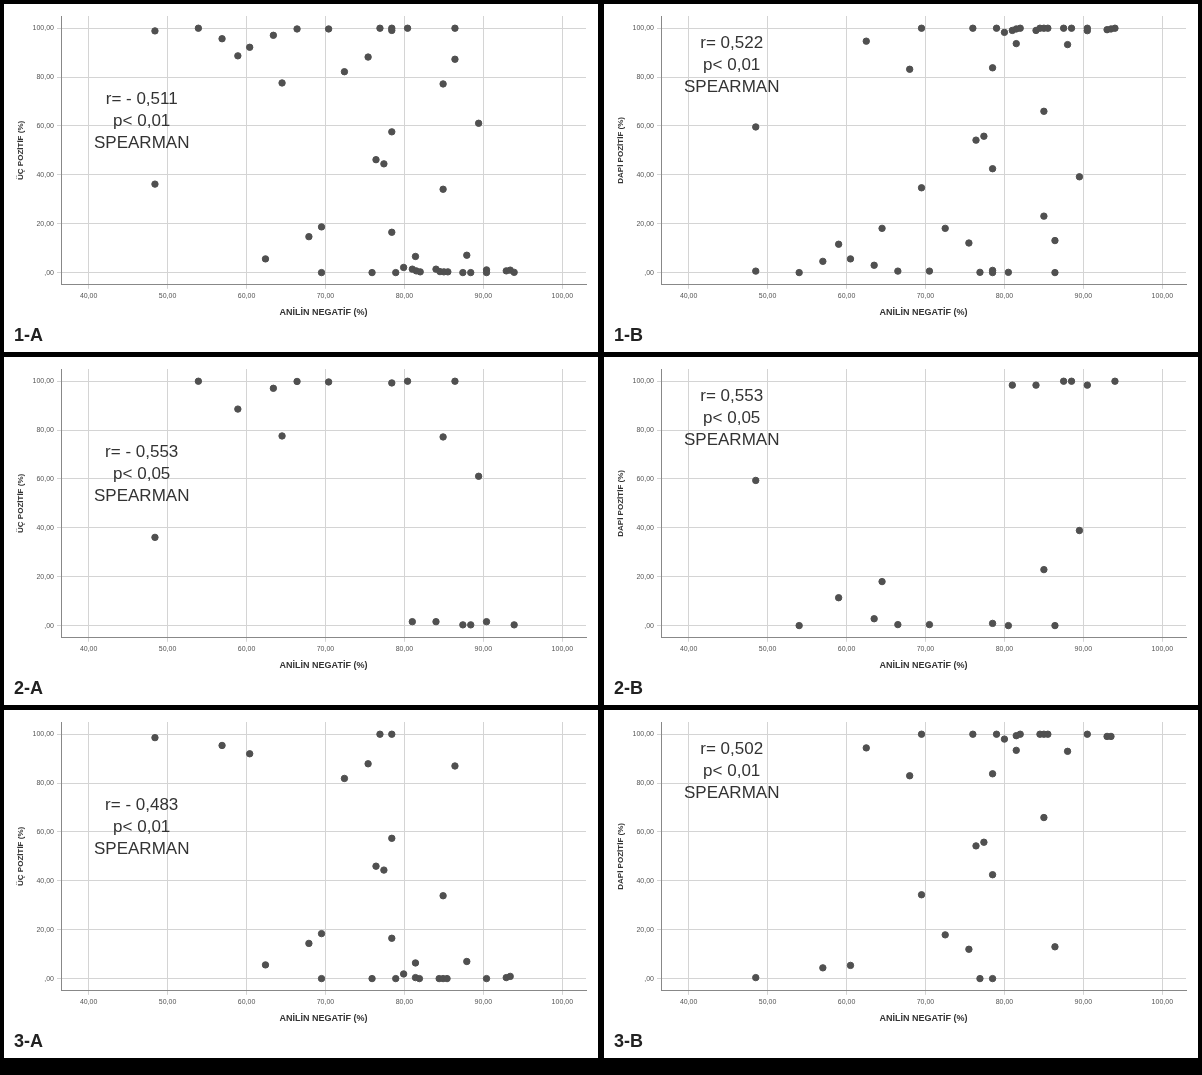 This screenshot has width=1202, height=1075. I want to click on text: 3-A, so click(29, 1041).